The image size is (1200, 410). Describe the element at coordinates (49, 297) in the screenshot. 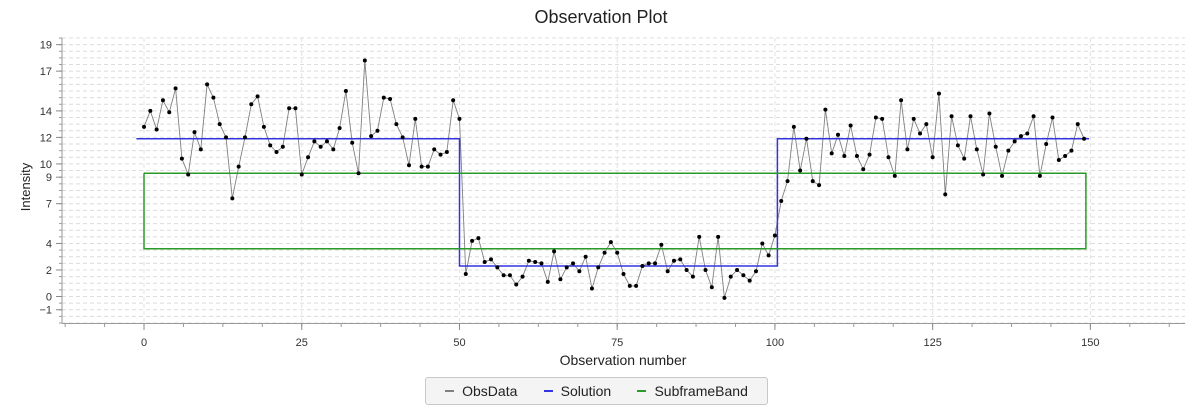

I see `y-tick-label: 0` at that location.